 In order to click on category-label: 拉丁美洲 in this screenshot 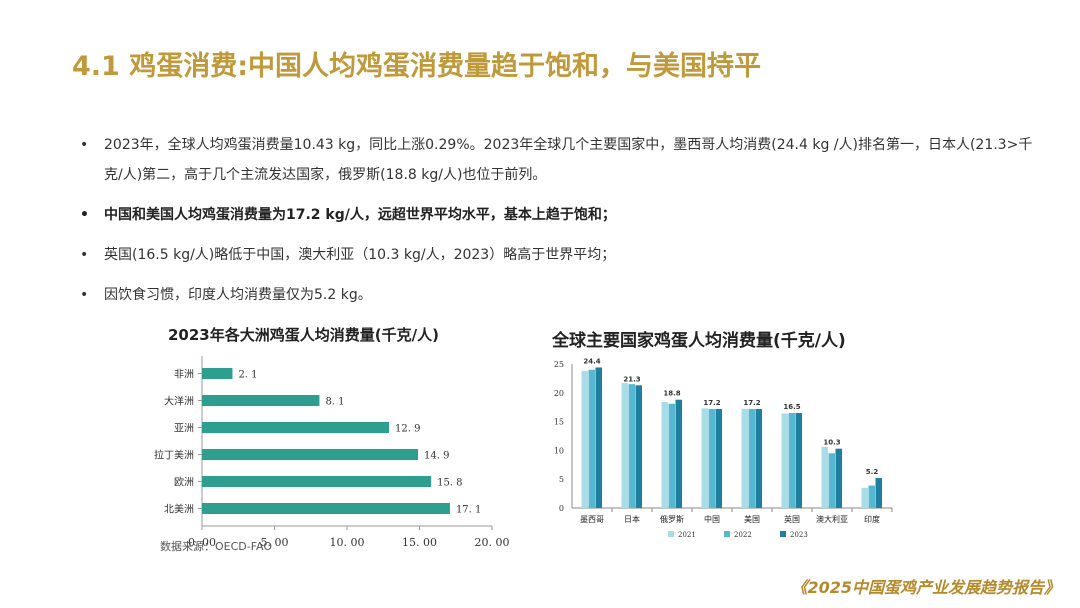, I will do `click(174, 455)`.